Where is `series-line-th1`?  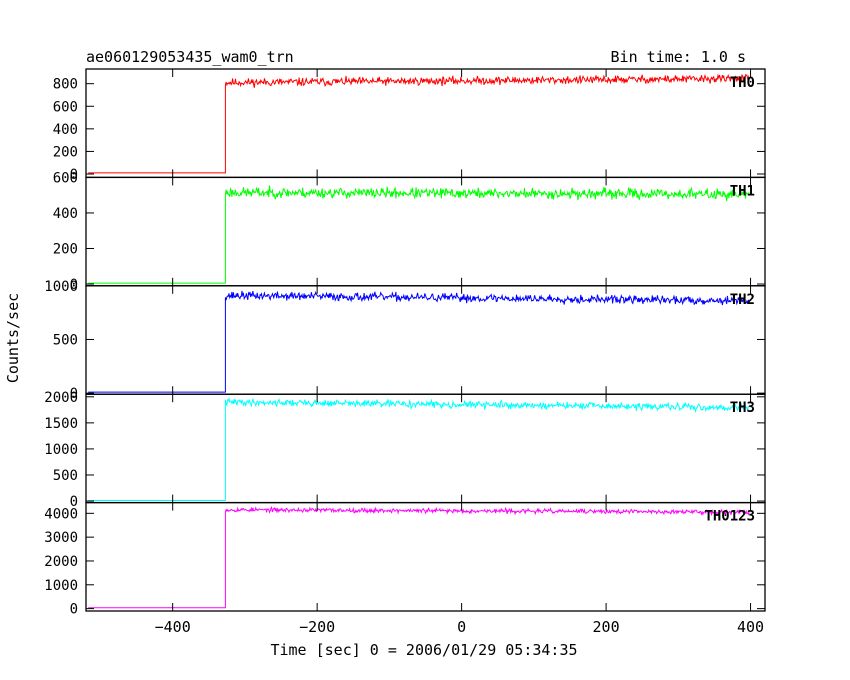 series-line-th1 is located at coordinates (419, 234).